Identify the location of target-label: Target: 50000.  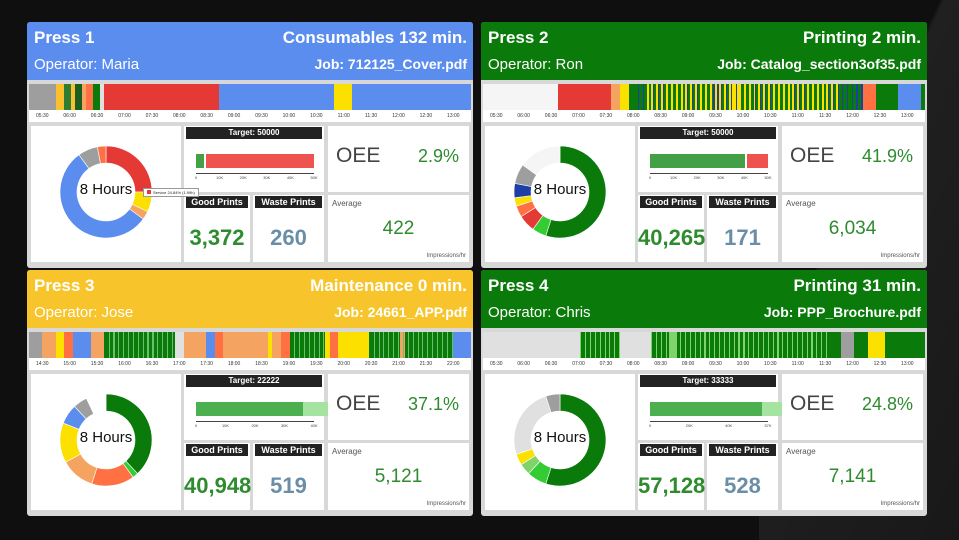
(708, 133).